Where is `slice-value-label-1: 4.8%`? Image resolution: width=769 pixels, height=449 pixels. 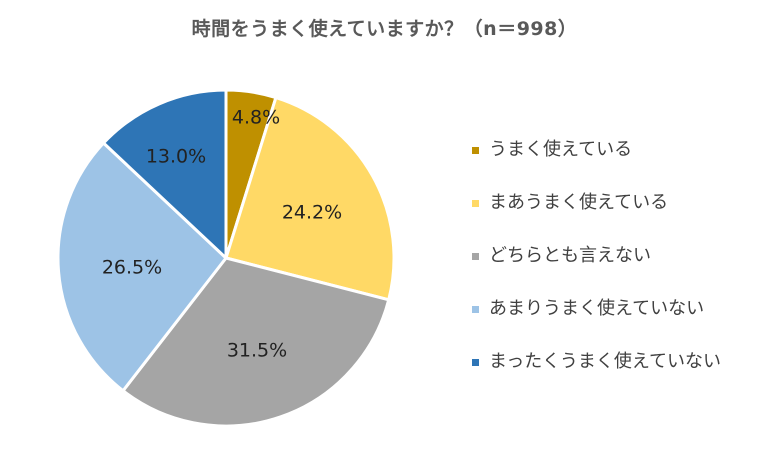
slice-value-label-1: 4.8% is located at coordinates (256, 118).